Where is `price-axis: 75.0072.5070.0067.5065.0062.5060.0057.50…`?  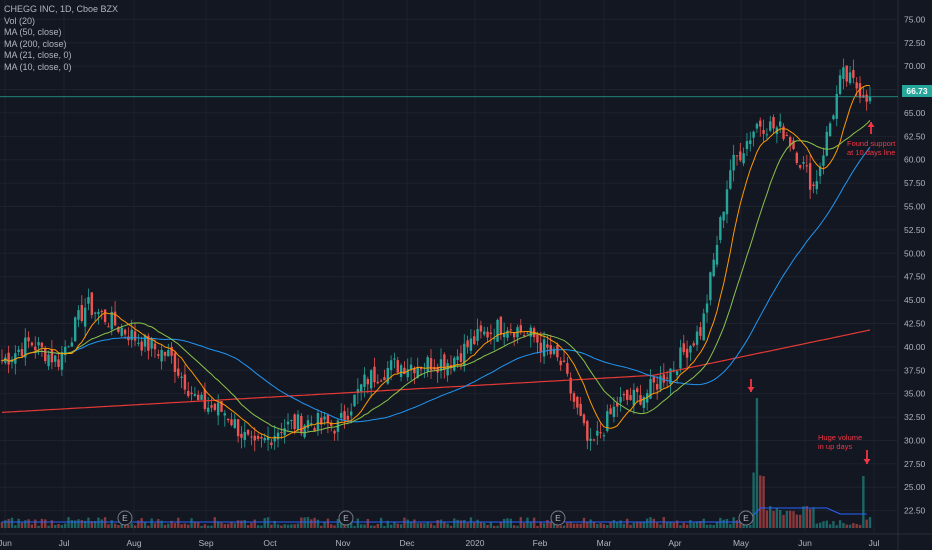
price-axis: 75.0072.5070.0067.5065.0062.5060.0057.50… is located at coordinates (915, 264).